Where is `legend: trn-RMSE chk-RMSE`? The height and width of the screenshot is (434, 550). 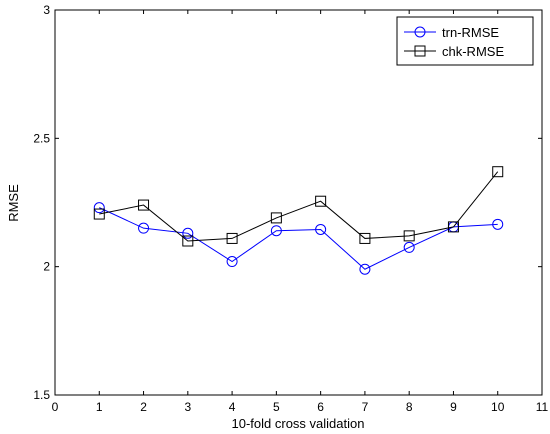
legend: trn-RMSE chk-RMSE is located at coordinates (465, 41).